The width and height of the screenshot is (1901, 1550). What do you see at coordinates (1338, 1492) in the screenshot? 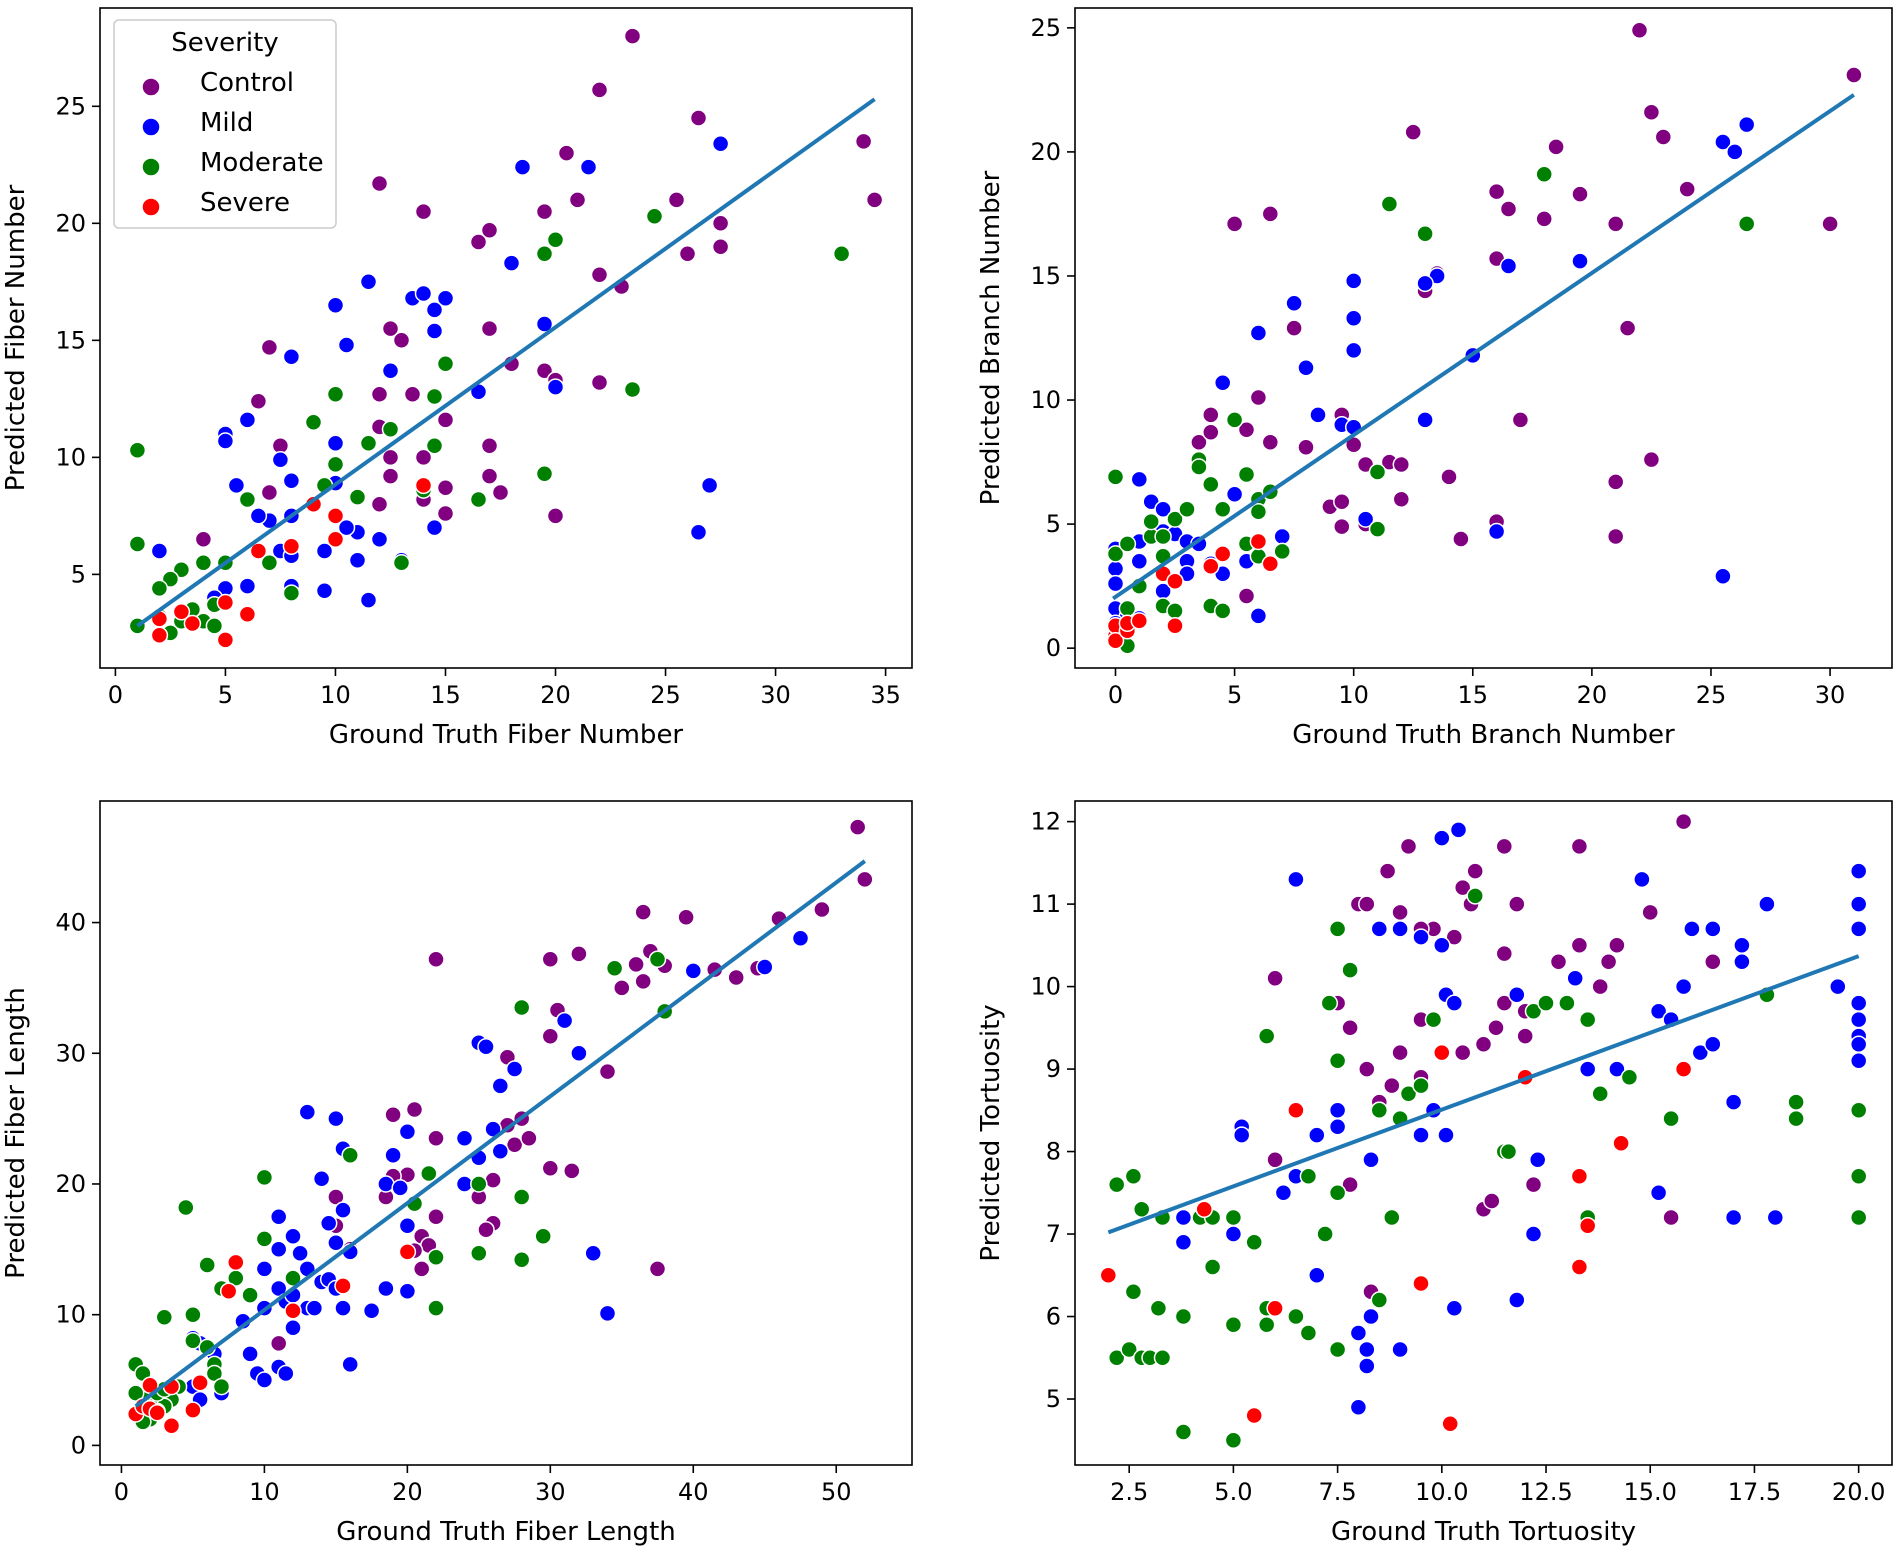
I see `x-tick-label: 7.5` at bounding box center [1338, 1492].